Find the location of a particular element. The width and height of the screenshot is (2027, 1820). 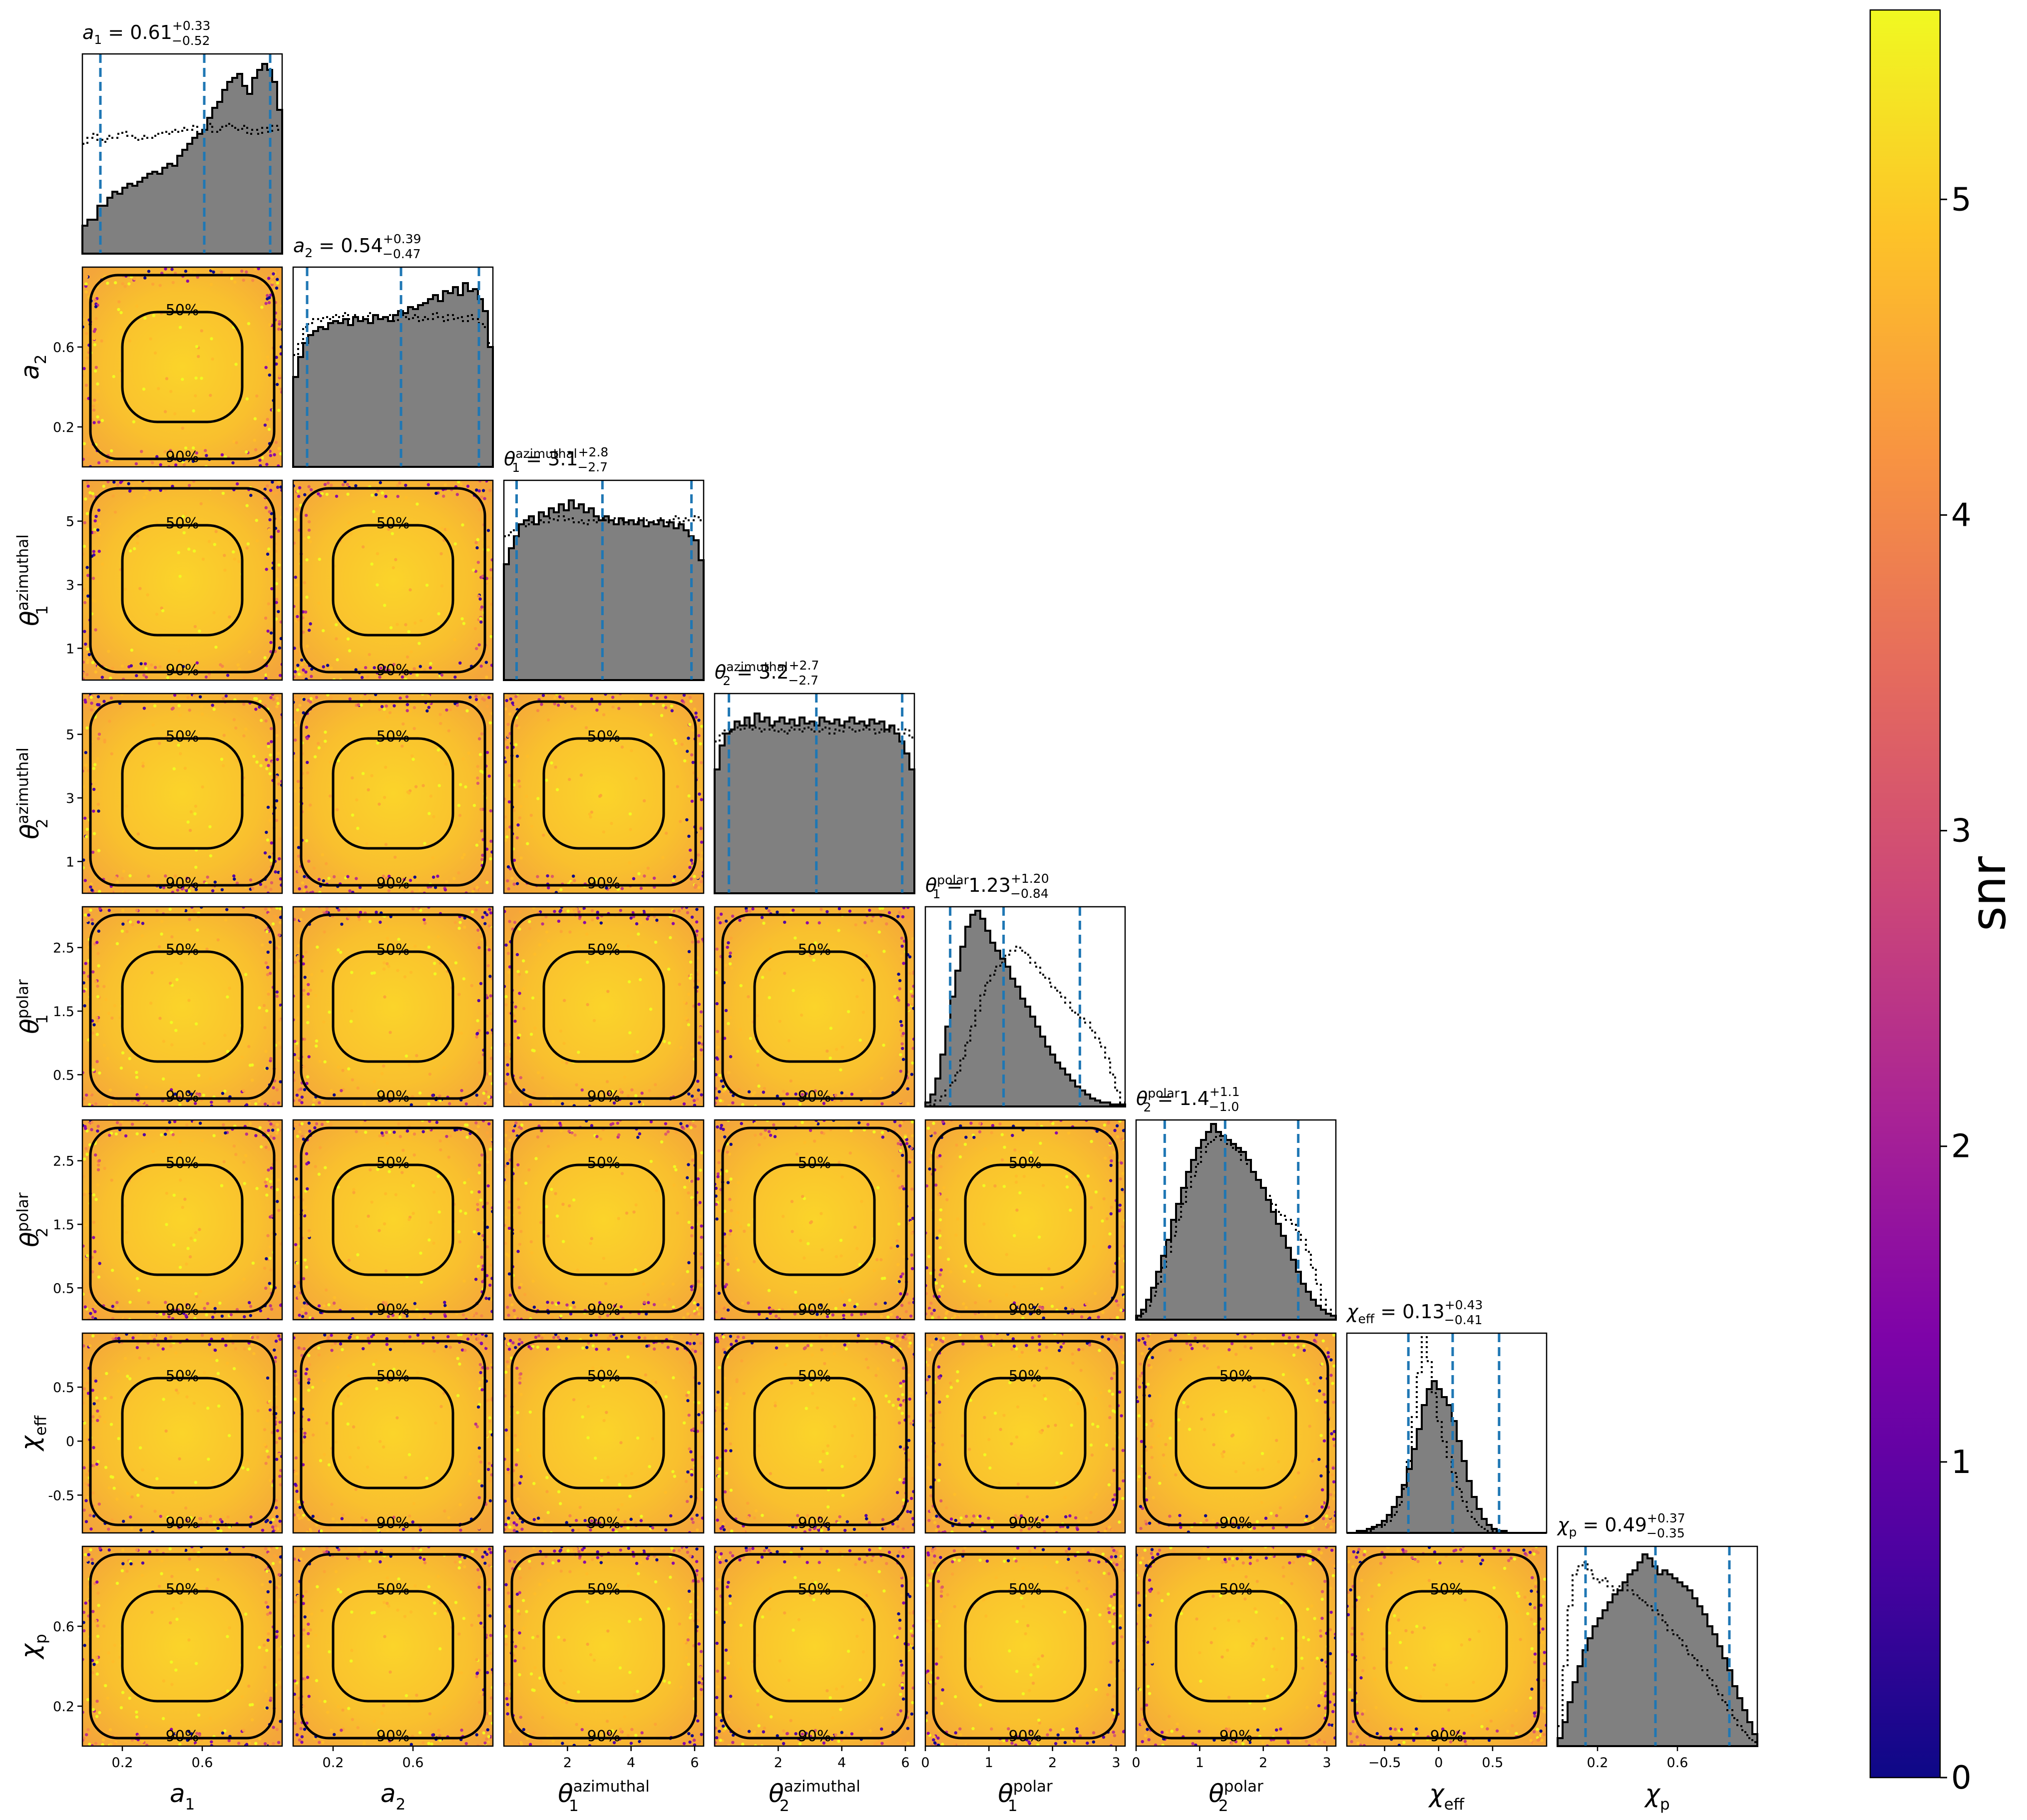

contour-label-90: 90% is located at coordinates (604, 1310).